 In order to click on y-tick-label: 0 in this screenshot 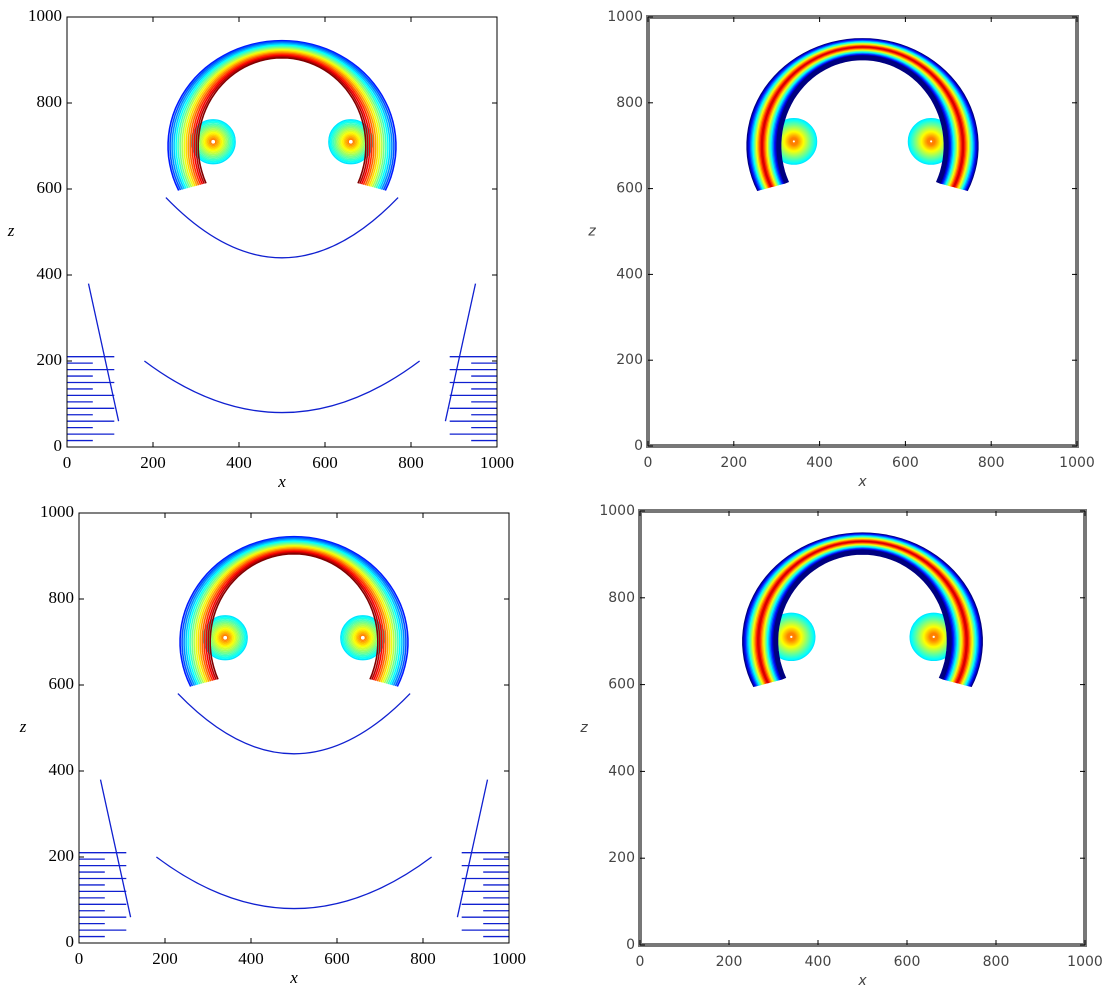, I will do `click(58, 445)`.